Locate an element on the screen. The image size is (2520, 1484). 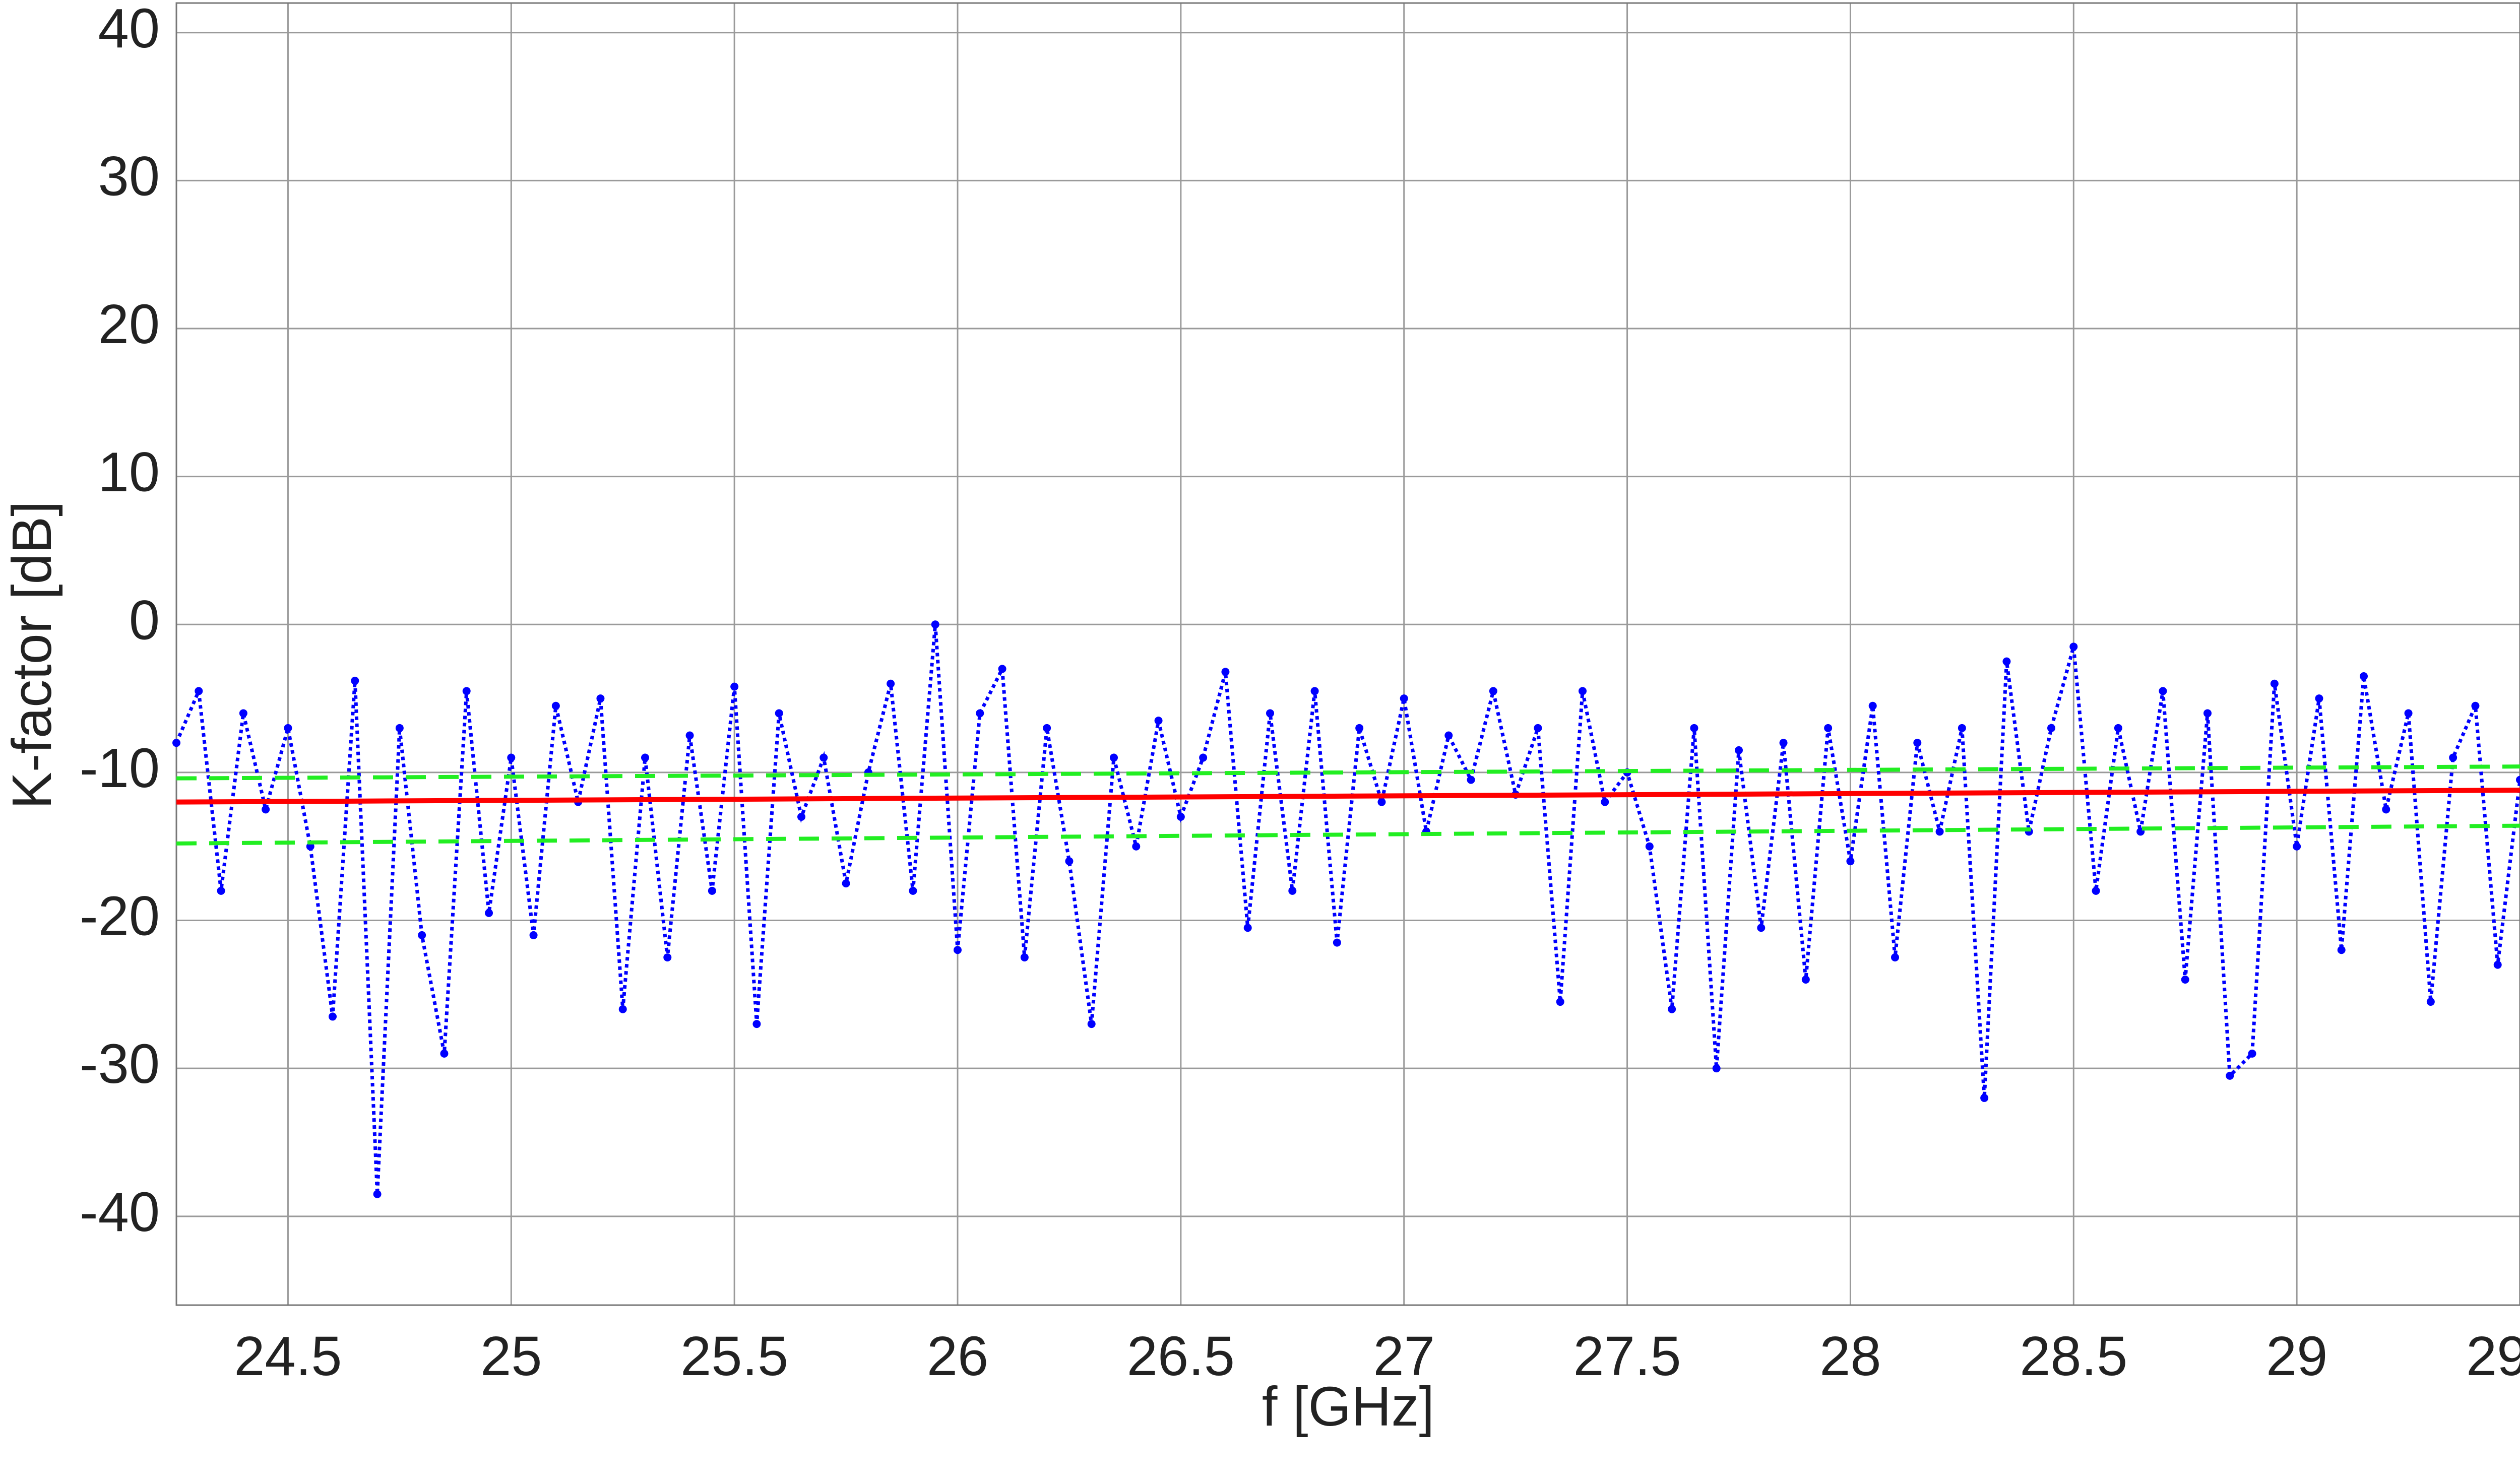
x-tick-label: 25 is located at coordinates (511, 1356).